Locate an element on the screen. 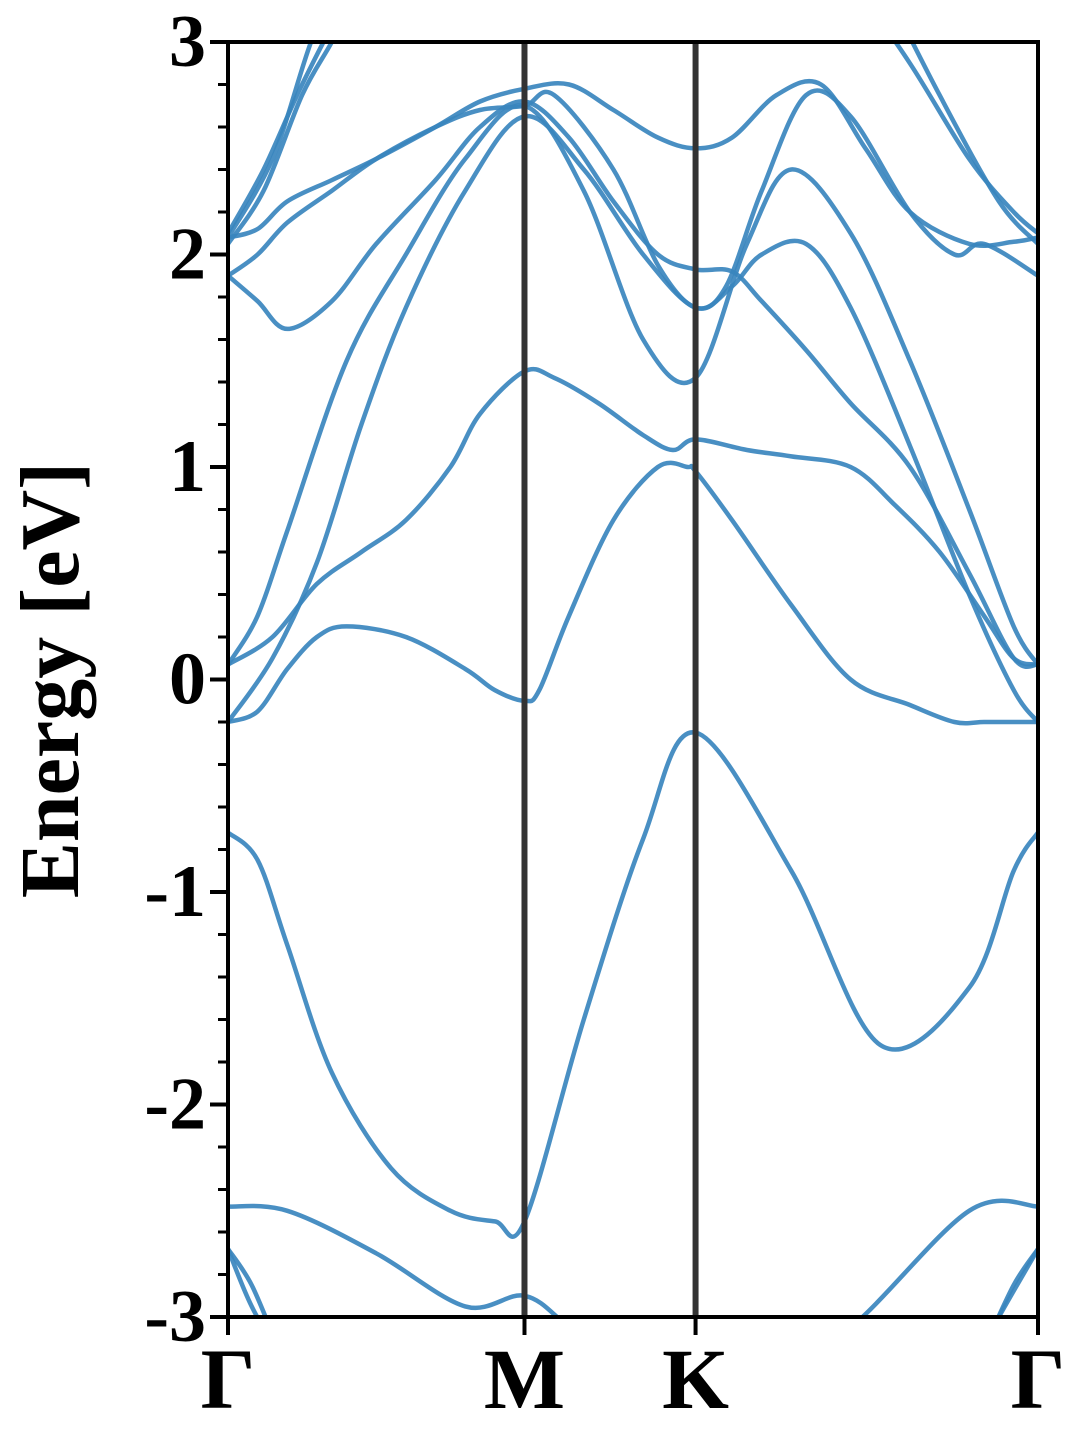  y-tick-label: -1 is located at coordinates (175, 892).